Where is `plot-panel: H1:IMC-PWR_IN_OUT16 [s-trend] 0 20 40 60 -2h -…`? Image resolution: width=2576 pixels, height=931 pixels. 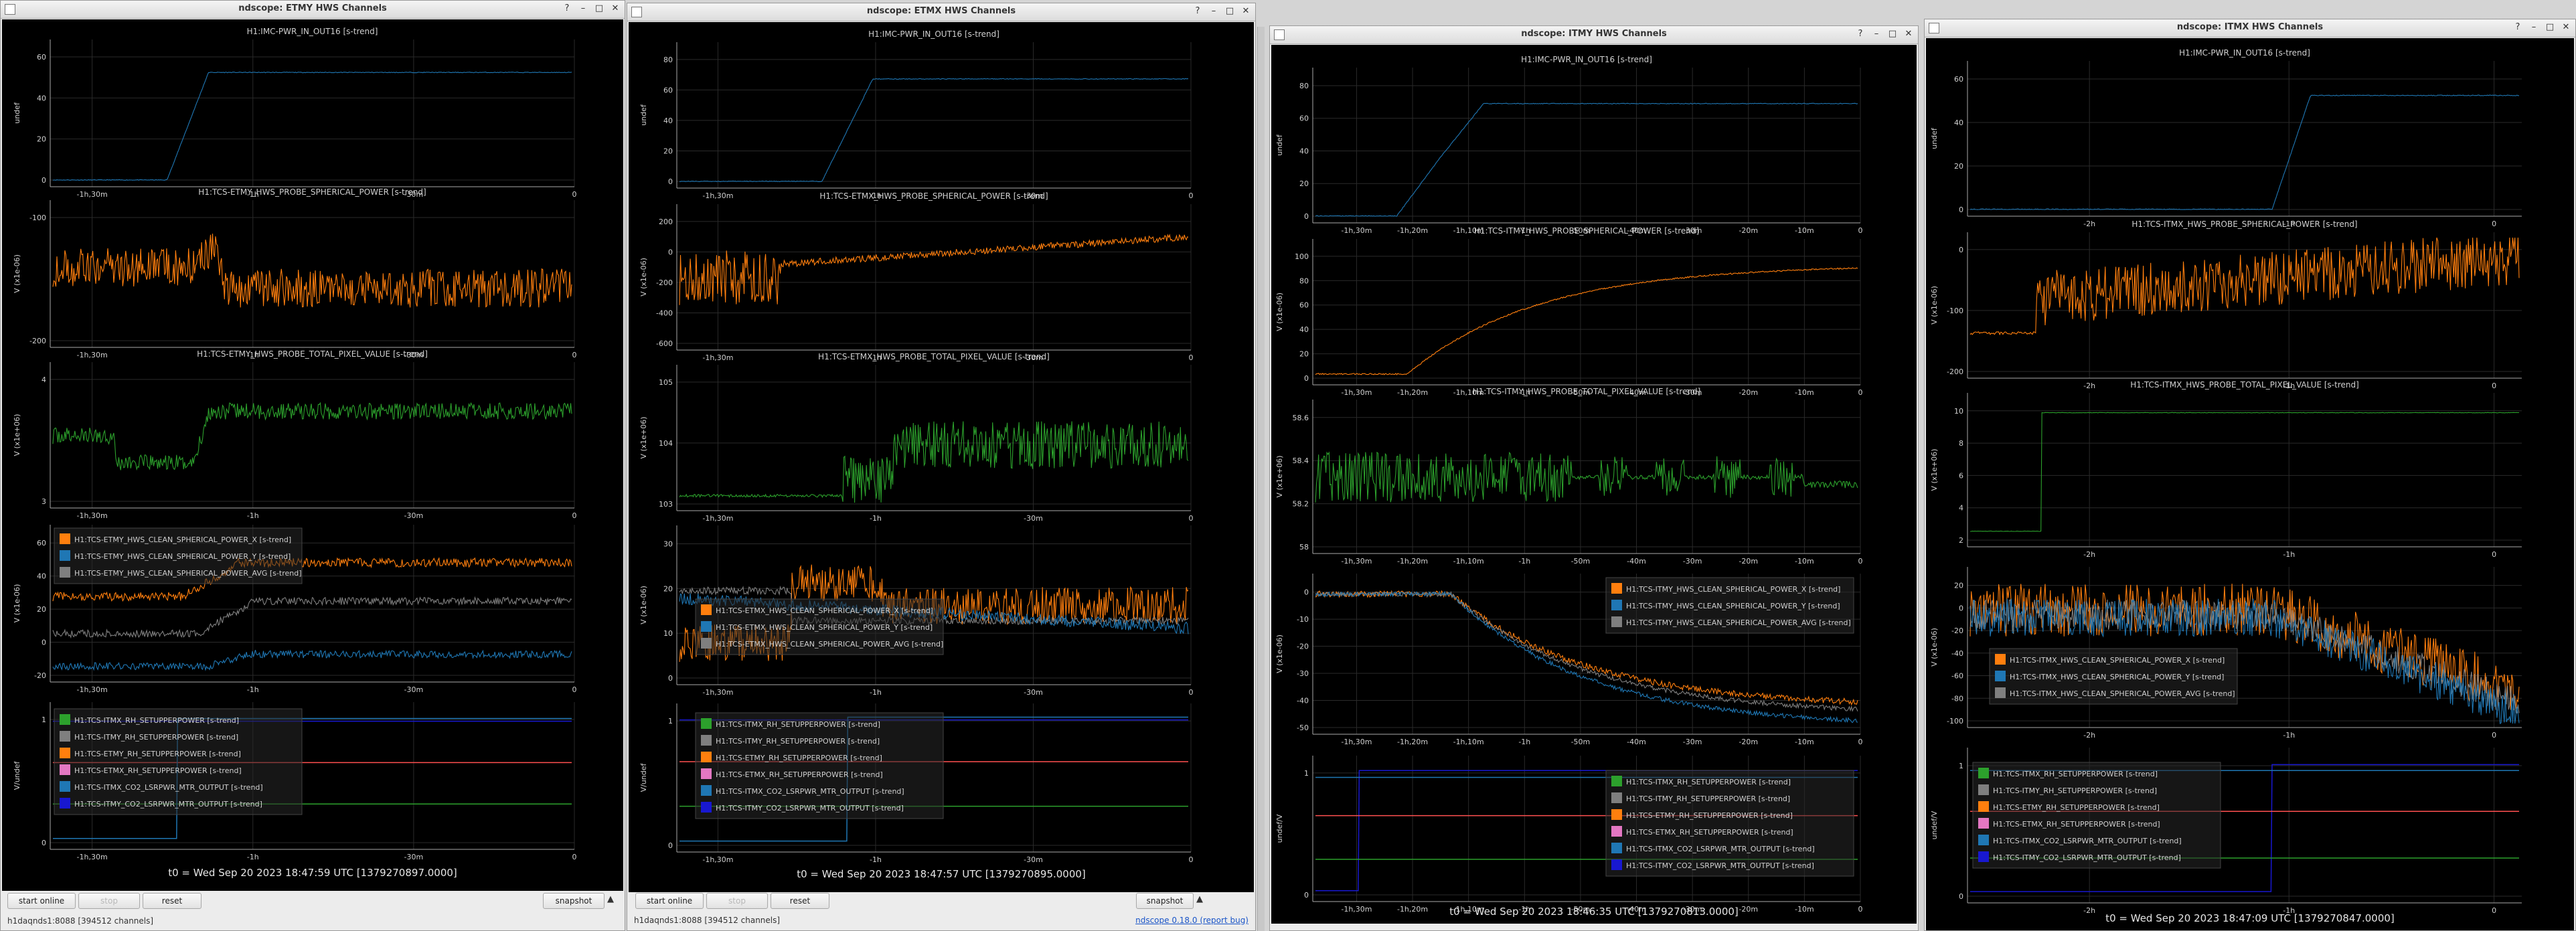
plot-panel: H1:IMC-PWR_IN_OUT16 [s-trend] 0 20 40 60 -2h -… is located at coordinates (2226, 138).